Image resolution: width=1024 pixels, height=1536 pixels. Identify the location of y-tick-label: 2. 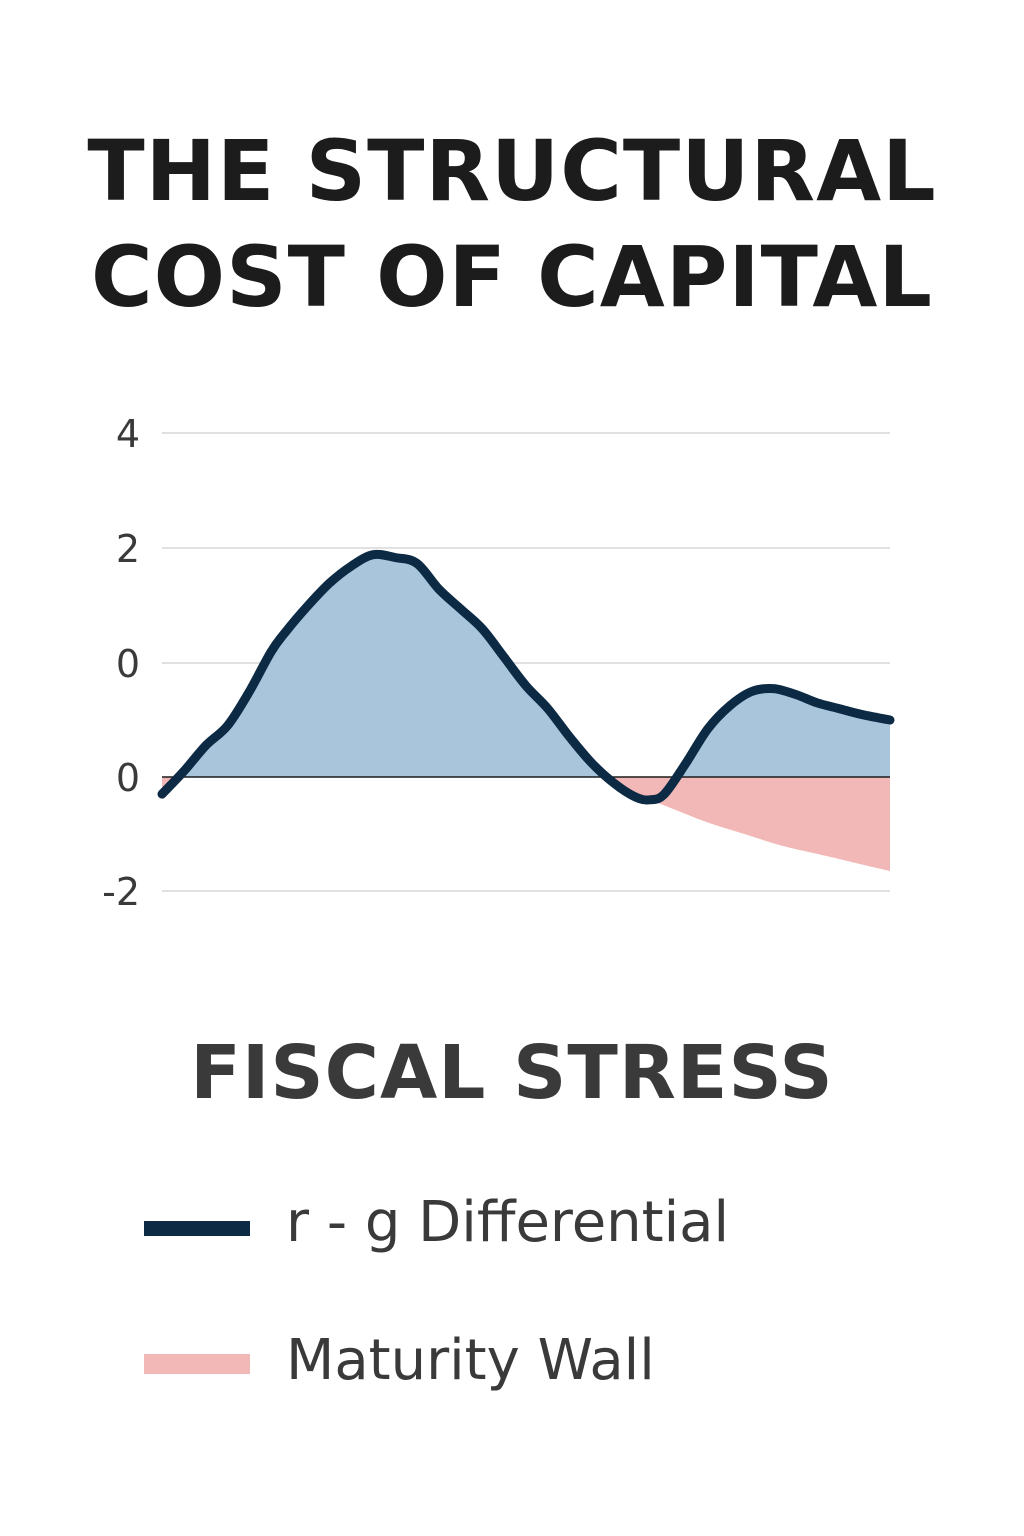
(128, 549).